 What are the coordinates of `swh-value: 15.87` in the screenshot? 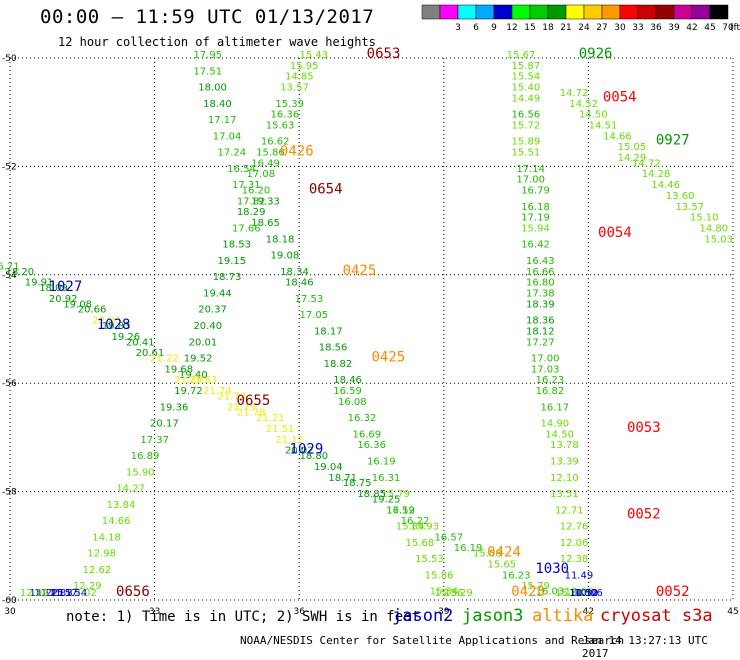 It's located at (526, 66).